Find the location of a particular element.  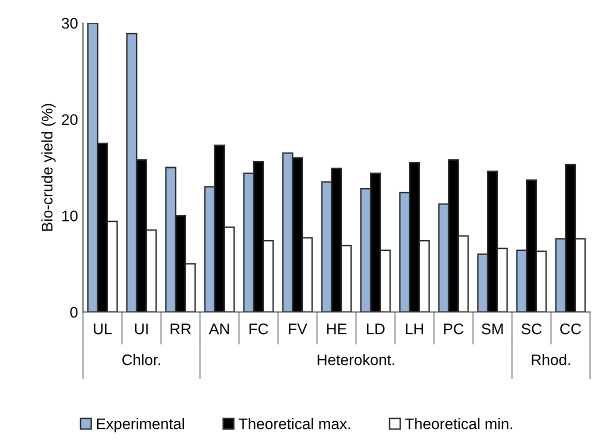

x-tick-label: PC is located at coordinates (454, 329).